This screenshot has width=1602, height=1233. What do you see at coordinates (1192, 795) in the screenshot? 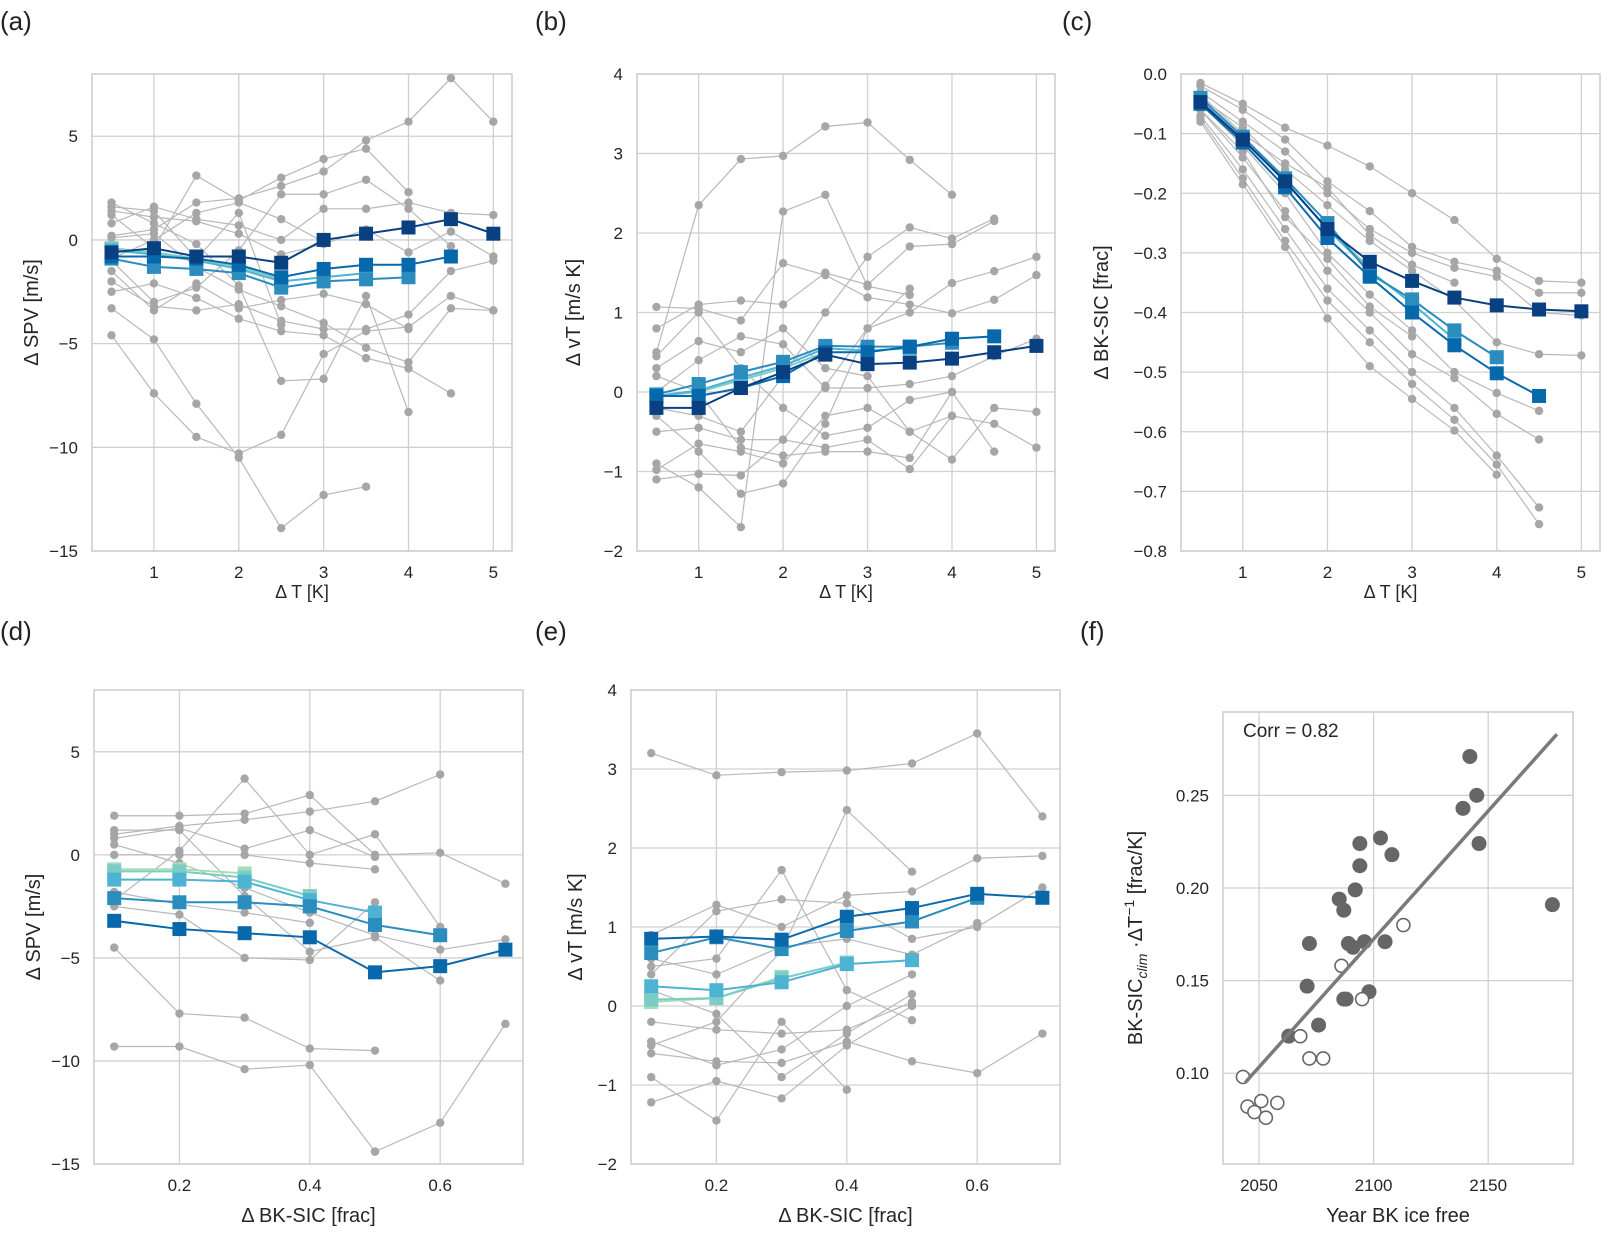
I see `y-tick-label: 0.25` at bounding box center [1192, 795].